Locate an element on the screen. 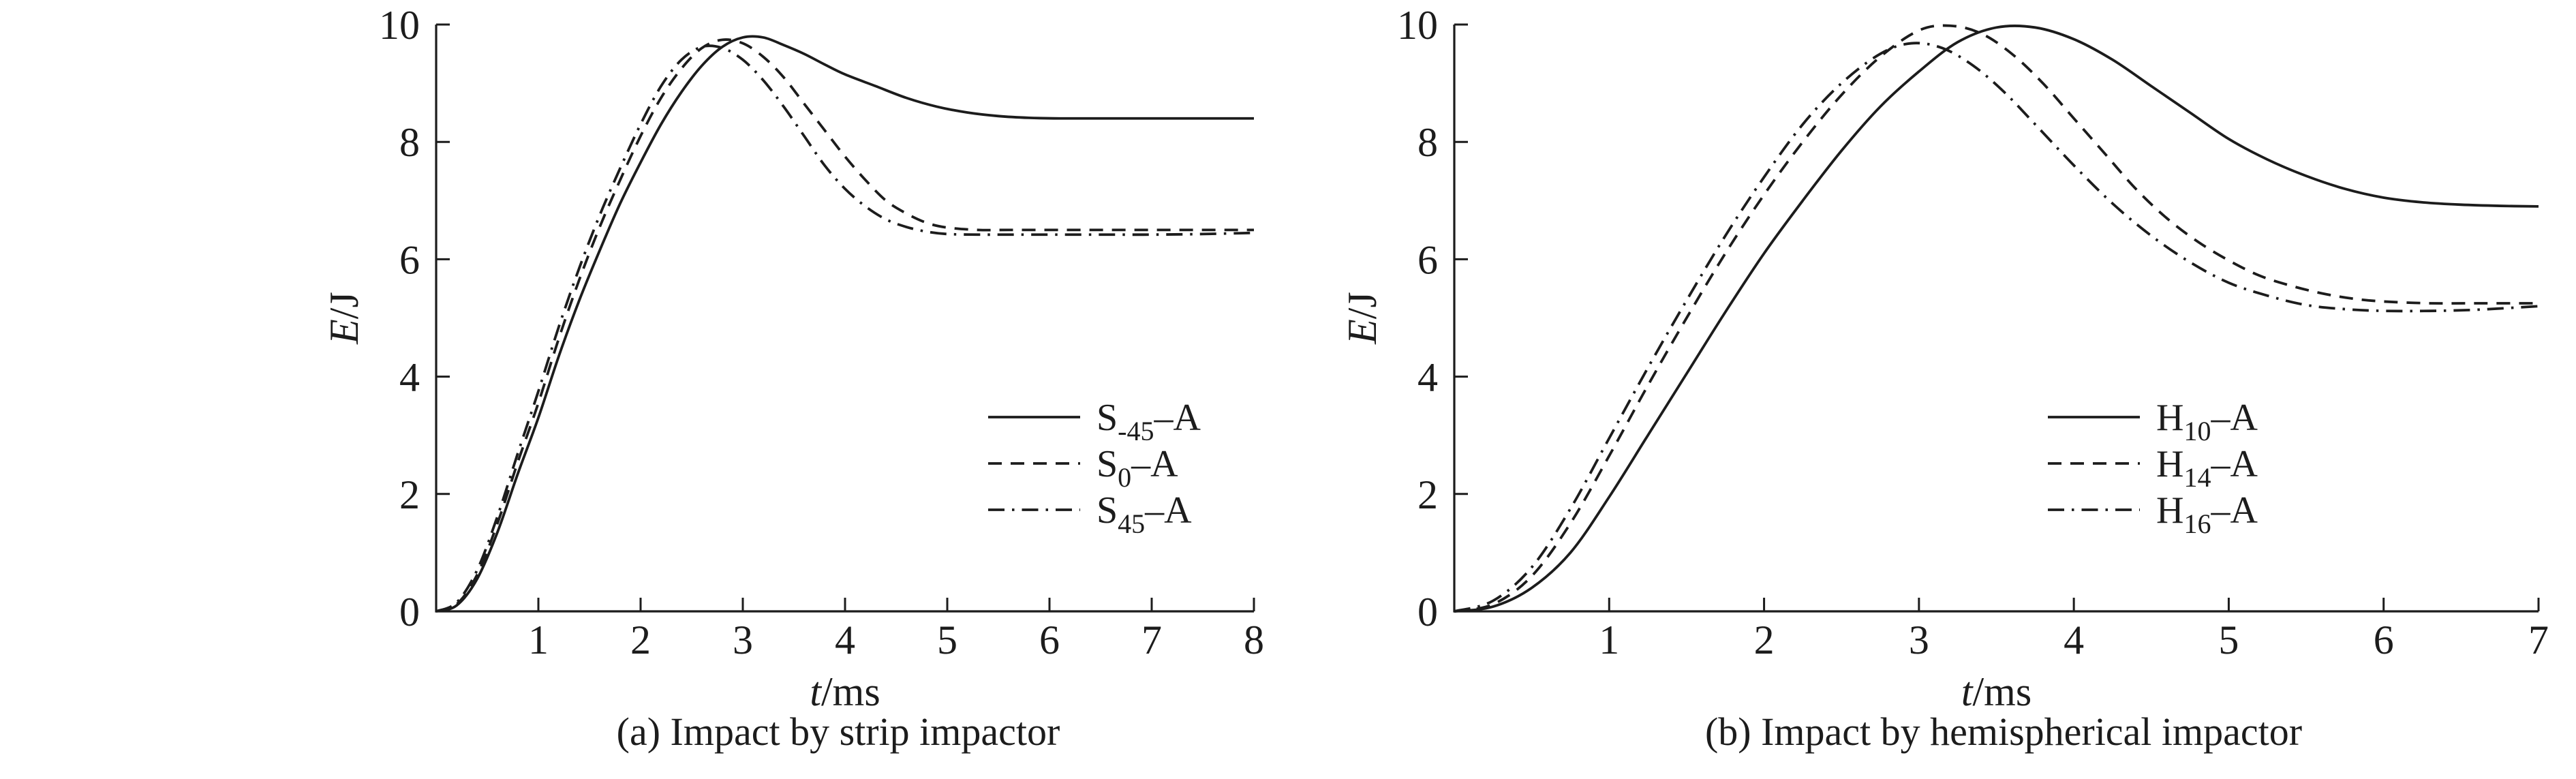  x-tick-label: 8 is located at coordinates (1254, 640).